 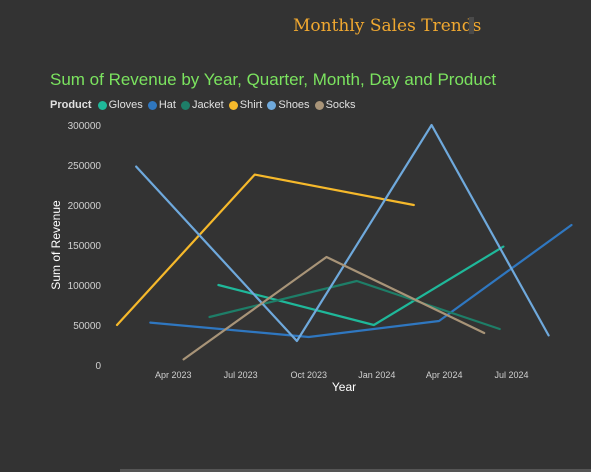 What do you see at coordinates (56, 245) in the screenshot?
I see `y-axis-label: Sum of Revenue` at bounding box center [56, 245].